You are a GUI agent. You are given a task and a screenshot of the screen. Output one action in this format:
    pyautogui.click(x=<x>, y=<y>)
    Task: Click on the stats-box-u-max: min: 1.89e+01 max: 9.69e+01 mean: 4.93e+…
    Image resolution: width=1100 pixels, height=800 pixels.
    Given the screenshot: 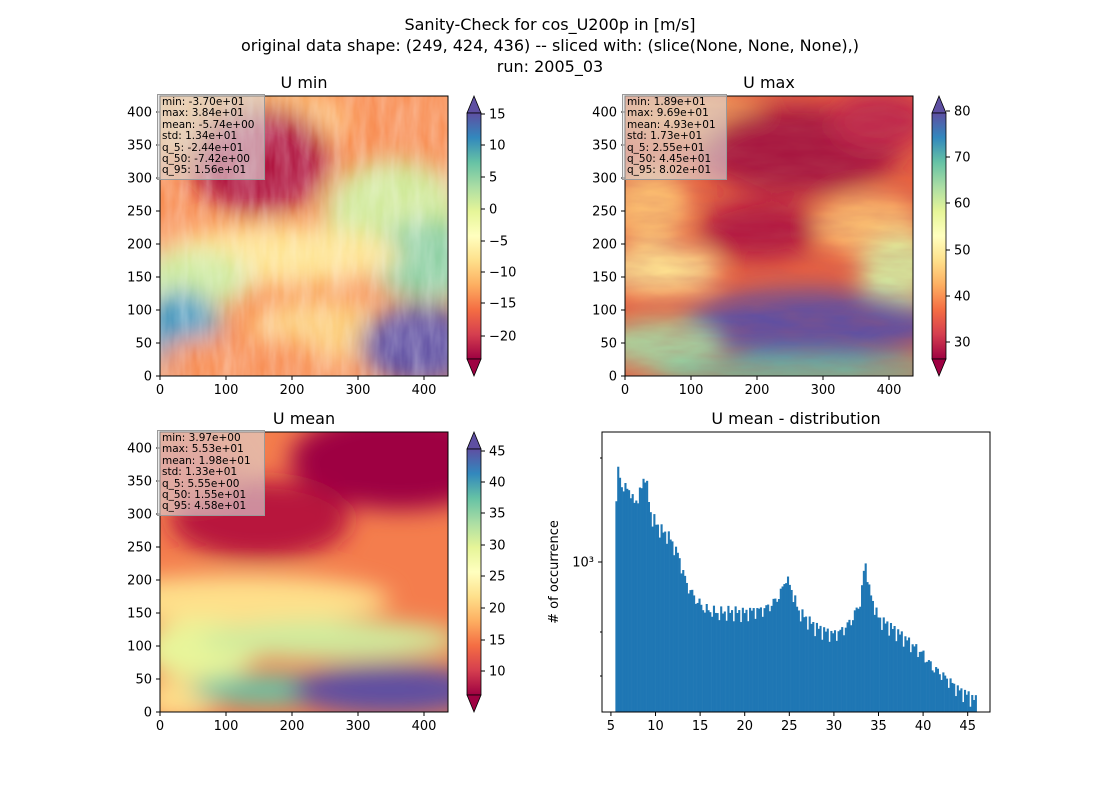 What is the action you would take?
    pyautogui.click(x=674, y=137)
    